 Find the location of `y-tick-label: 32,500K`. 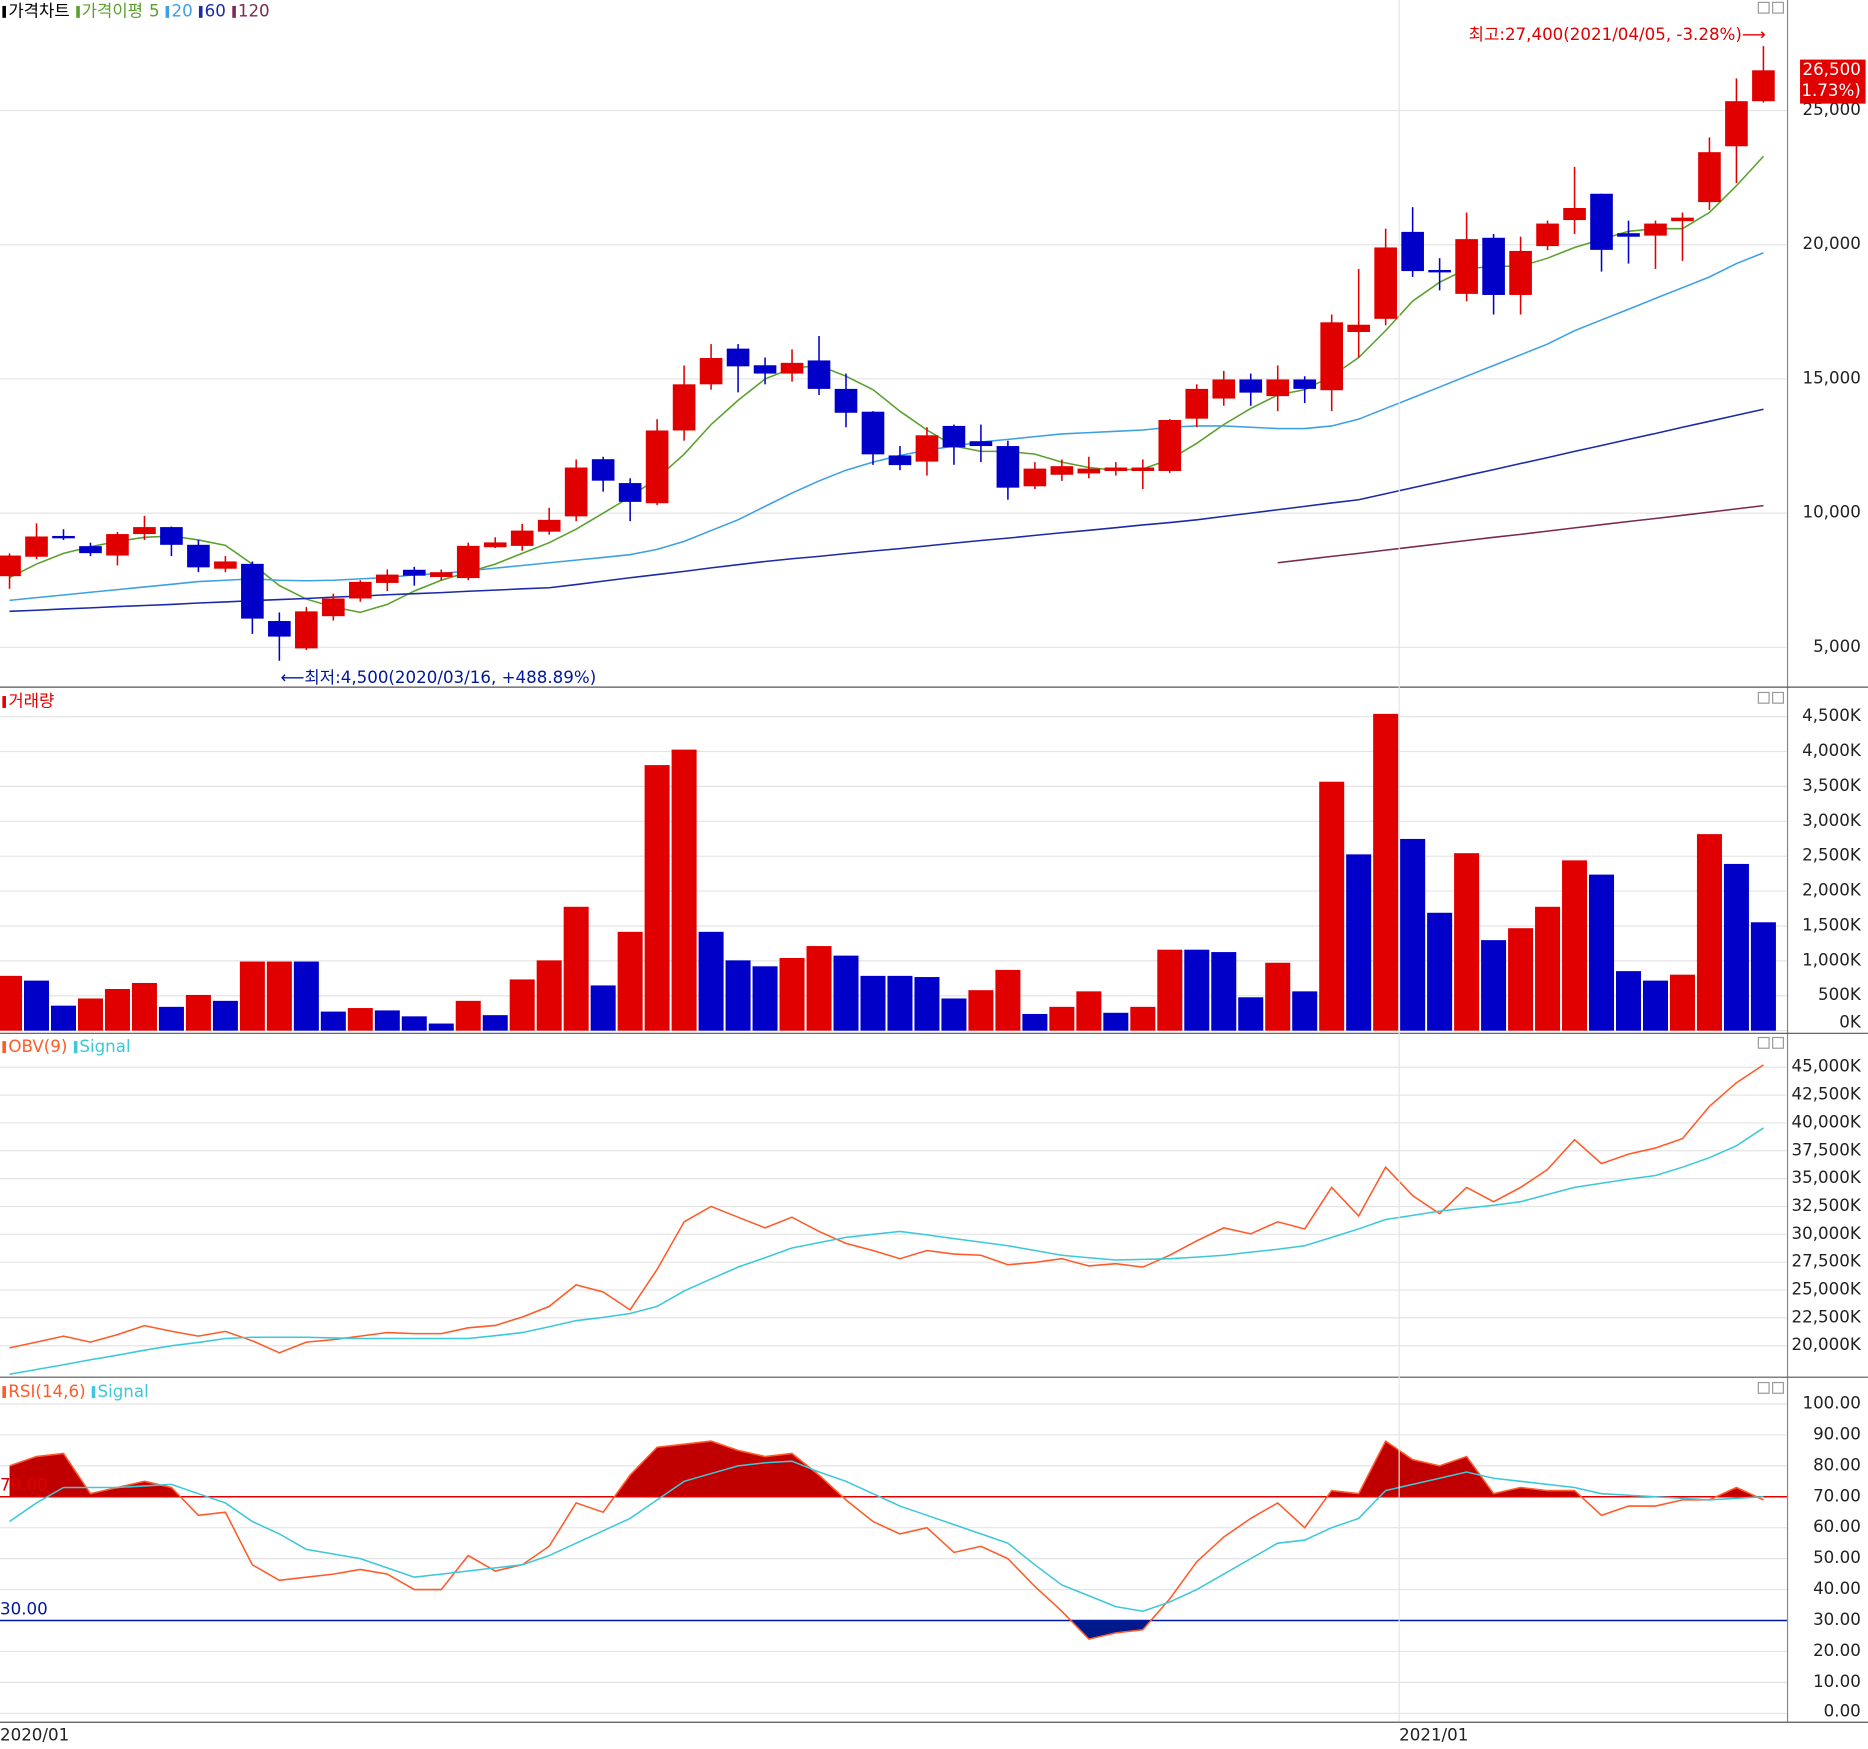

y-tick-label: 32,500K is located at coordinates (1827, 1205).